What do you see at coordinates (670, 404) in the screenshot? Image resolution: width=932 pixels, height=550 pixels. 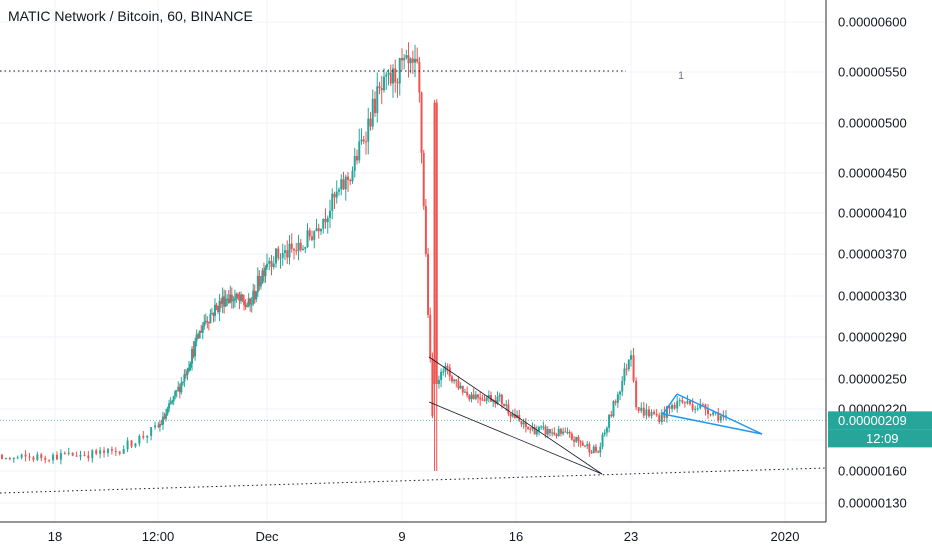 I see `flag-left-line` at bounding box center [670, 404].